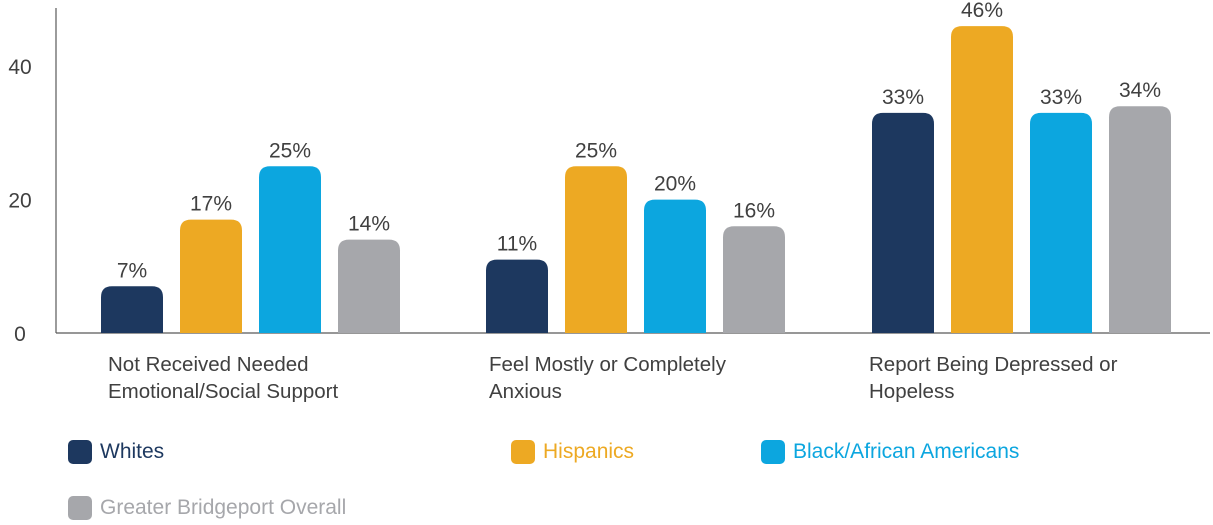 Image resolution: width=1213 pixels, height=525 pixels. What do you see at coordinates (635, 236) in the screenshot?
I see `bar-group-feel-mostly-or-completely-anxious: 11% 25% 20% 16%` at bounding box center [635, 236].